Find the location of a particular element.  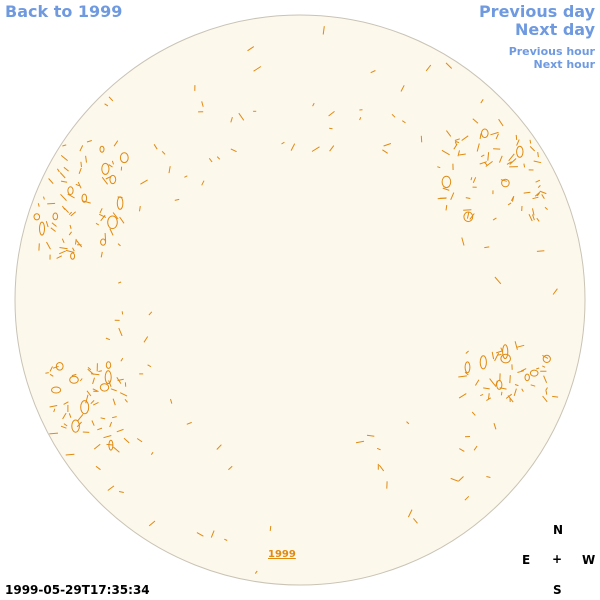

back-to-year-link: Back to 1999 is located at coordinates (64, 11).